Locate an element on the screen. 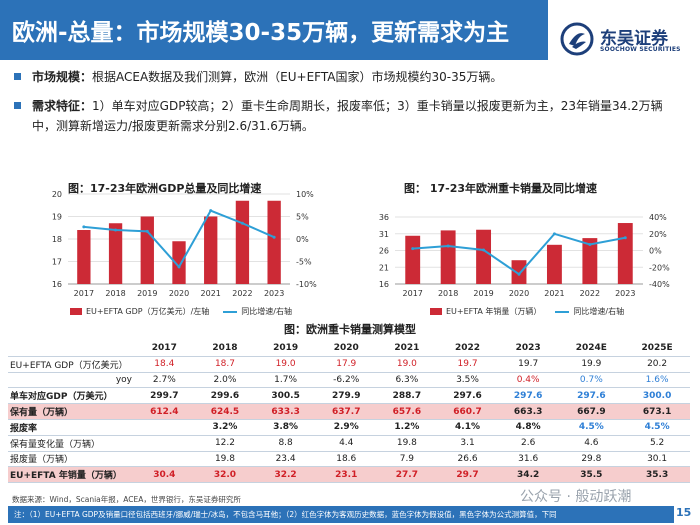  soochow-logo-icon is located at coordinates (577, 39).